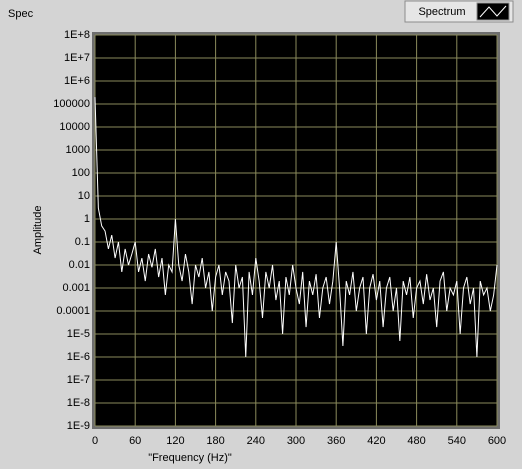 This screenshot has width=522, height=469. Describe the element at coordinates (21, 14) in the screenshot. I see `chart-title: Spec` at that location.